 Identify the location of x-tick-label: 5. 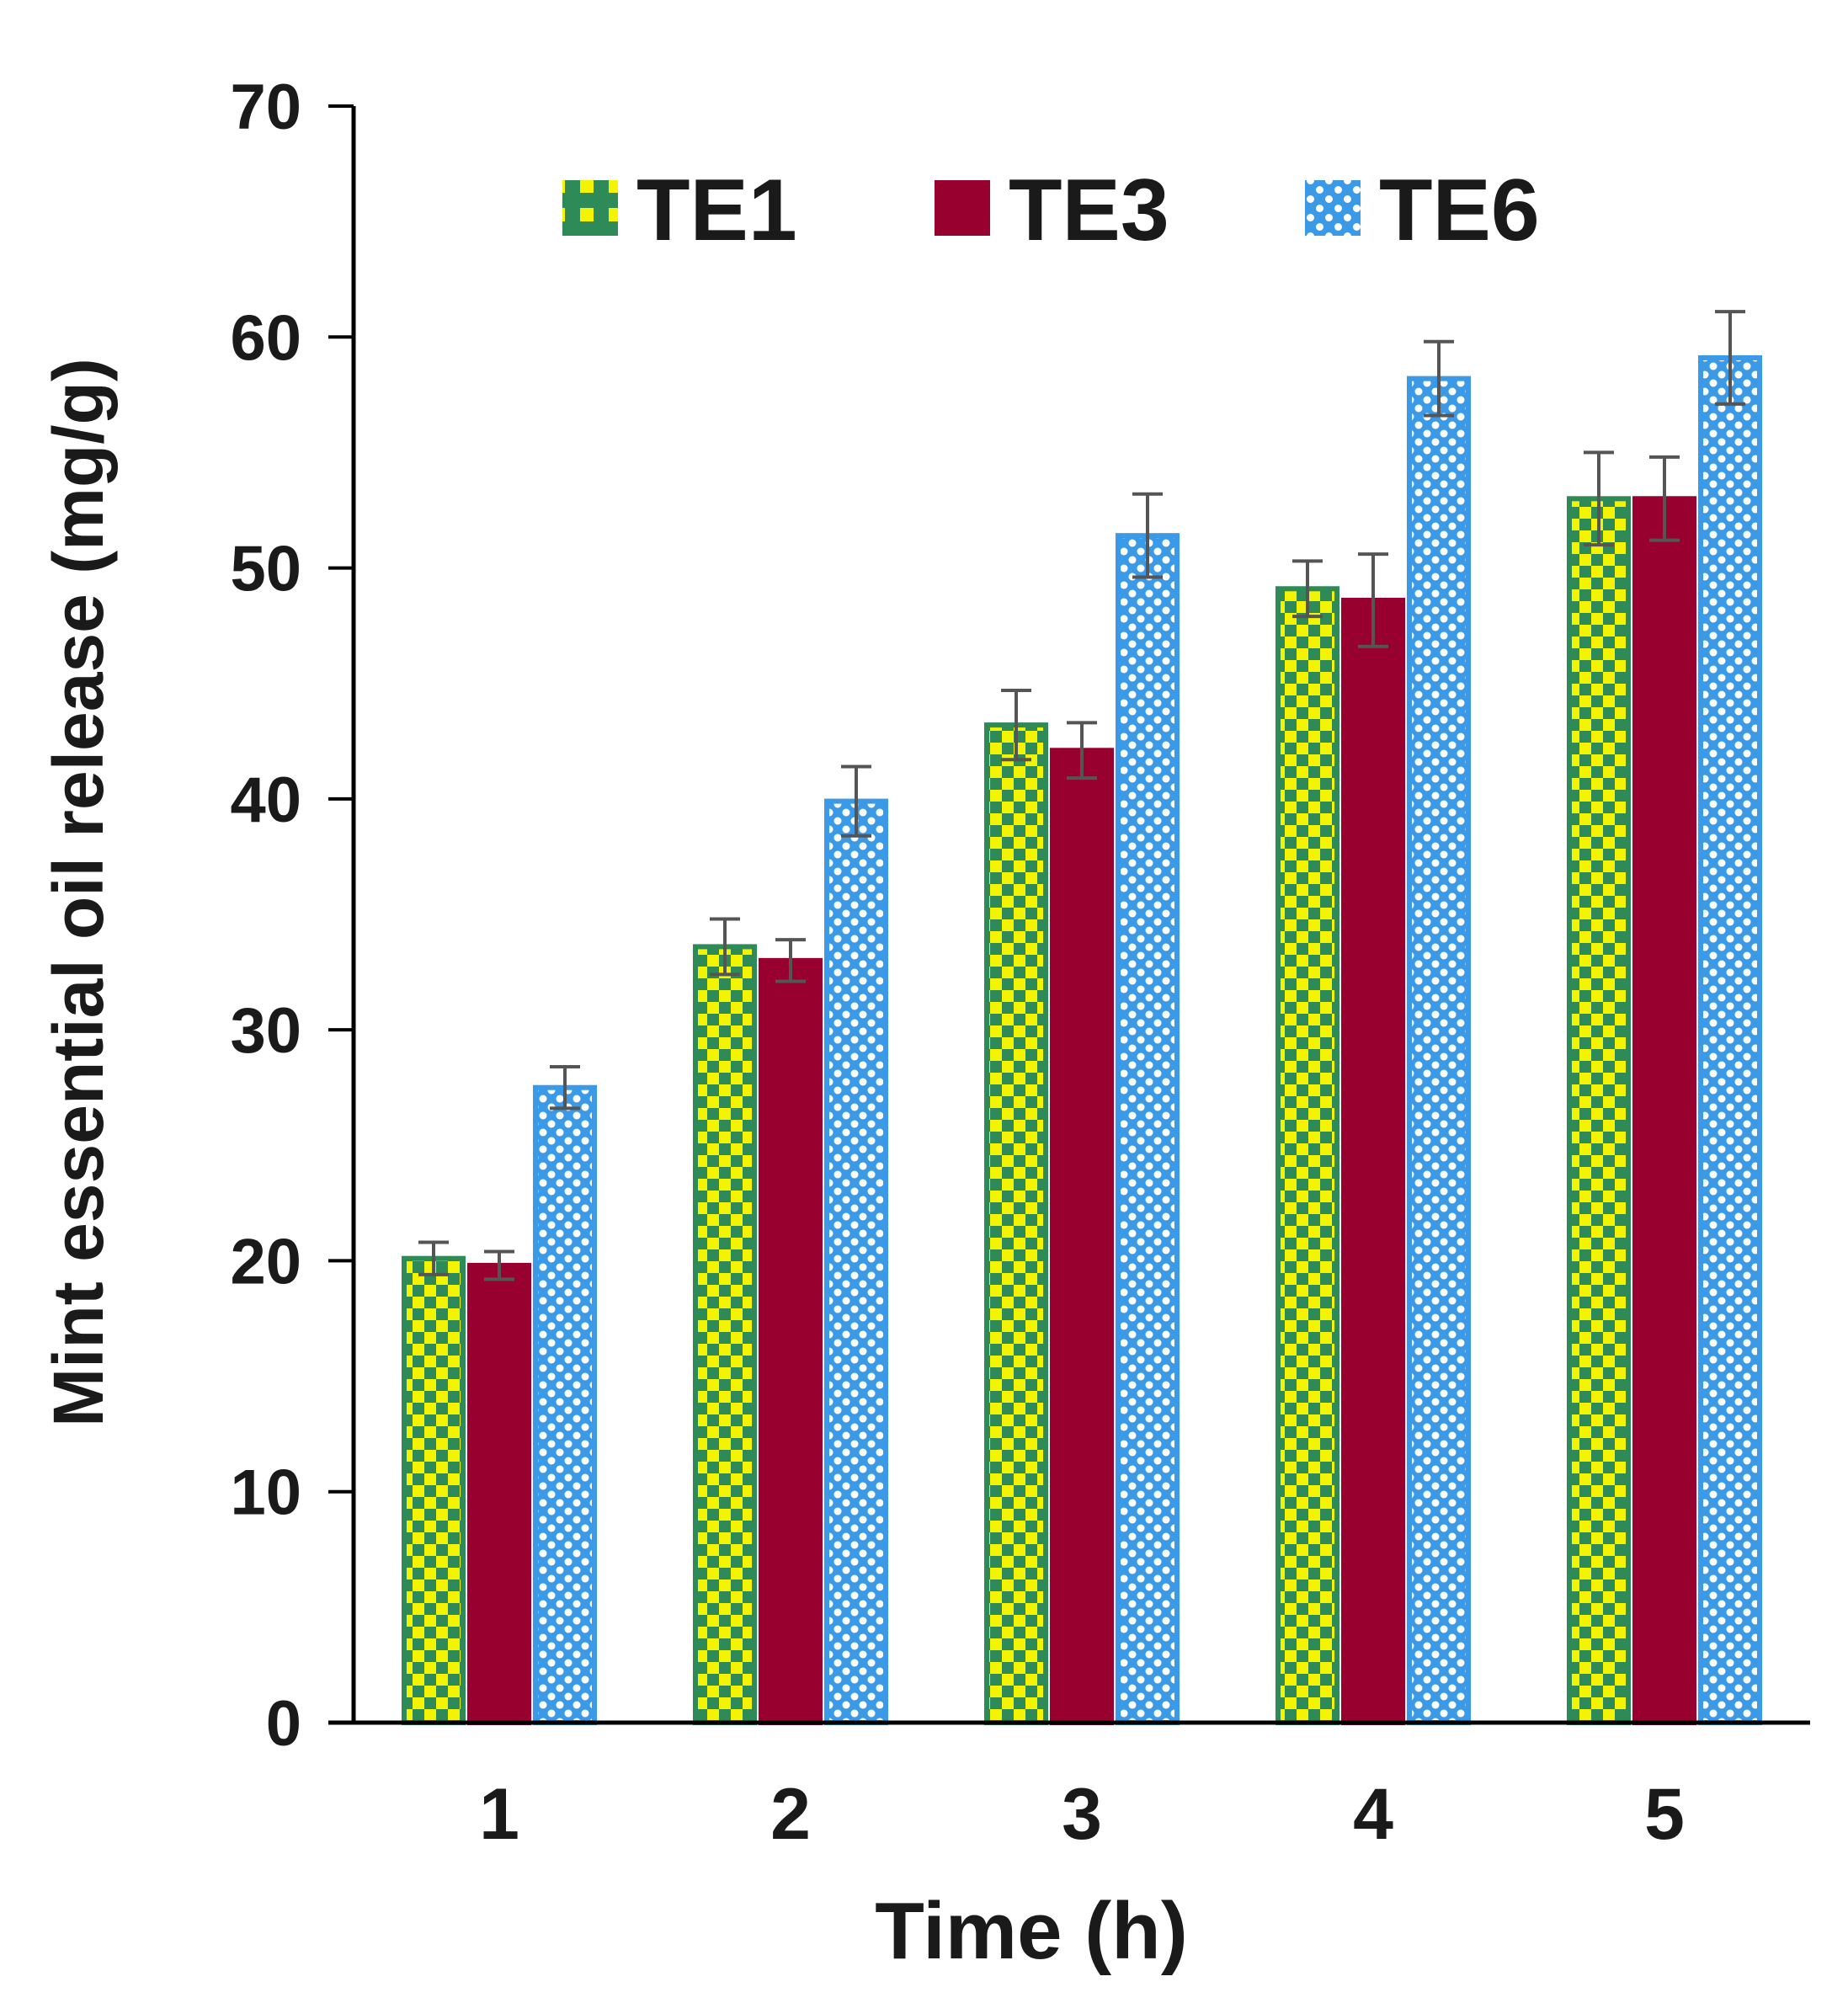
(1665, 1814).